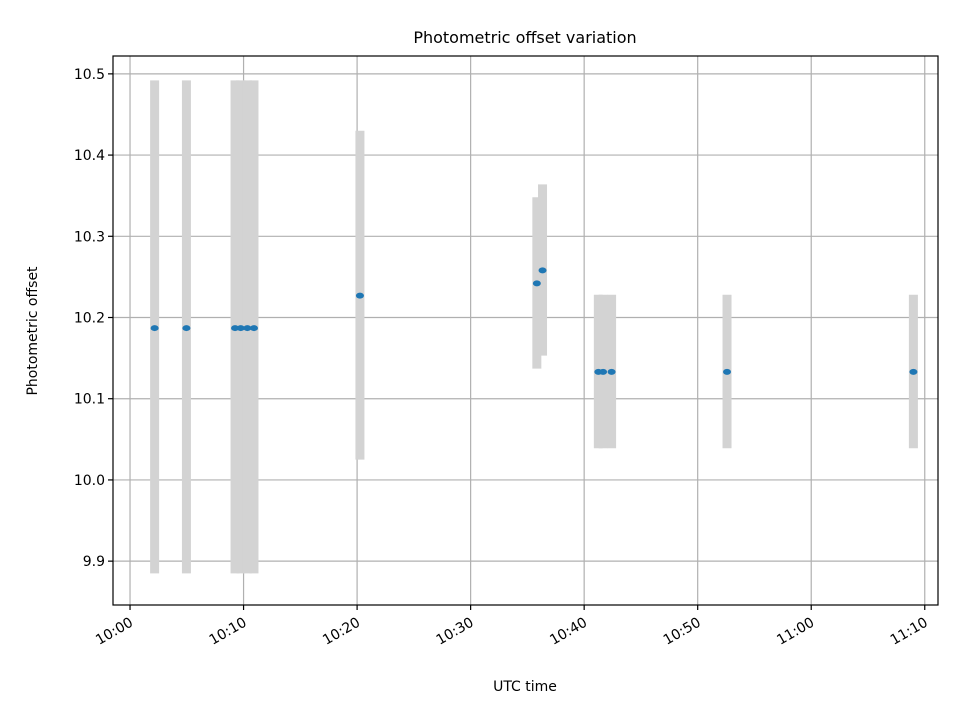 The width and height of the screenshot is (960, 720). What do you see at coordinates (89, 237) in the screenshot?
I see `y-tick-label: 10.3` at bounding box center [89, 237].